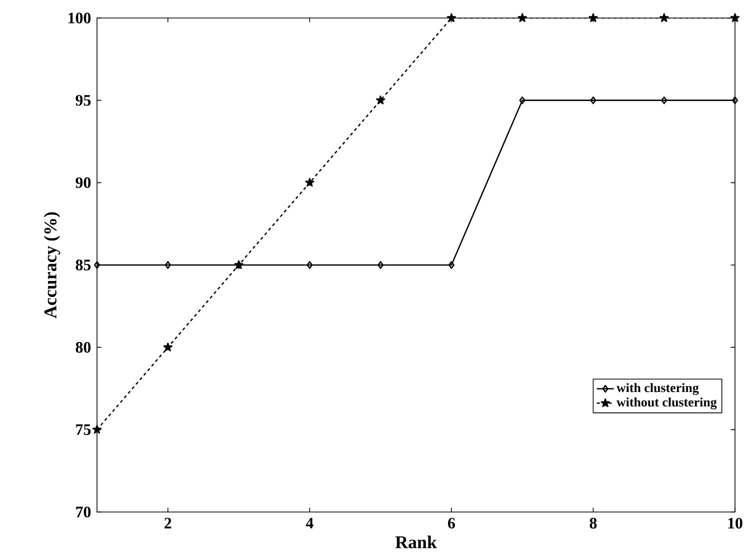  Describe the element at coordinates (735, 523) in the screenshot. I see `x-tick-label: 10` at that location.